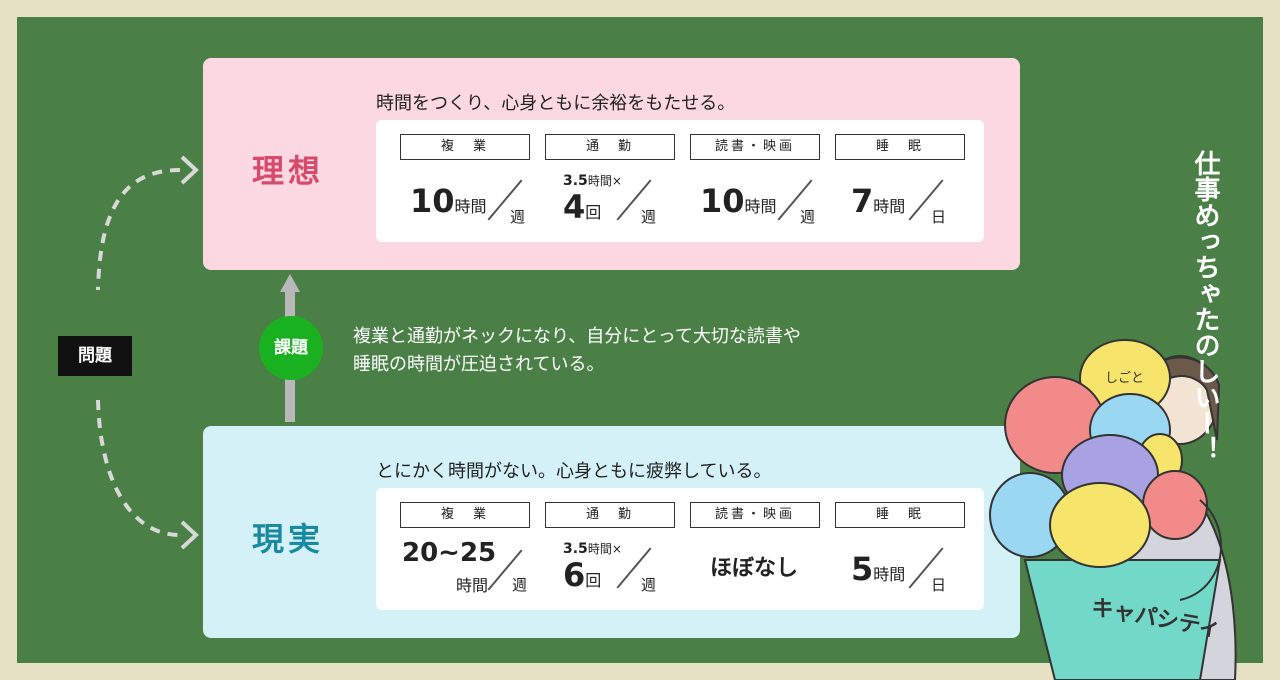  What do you see at coordinates (95, 356) in the screenshot?
I see `problem-label: 問題` at bounding box center [95, 356].